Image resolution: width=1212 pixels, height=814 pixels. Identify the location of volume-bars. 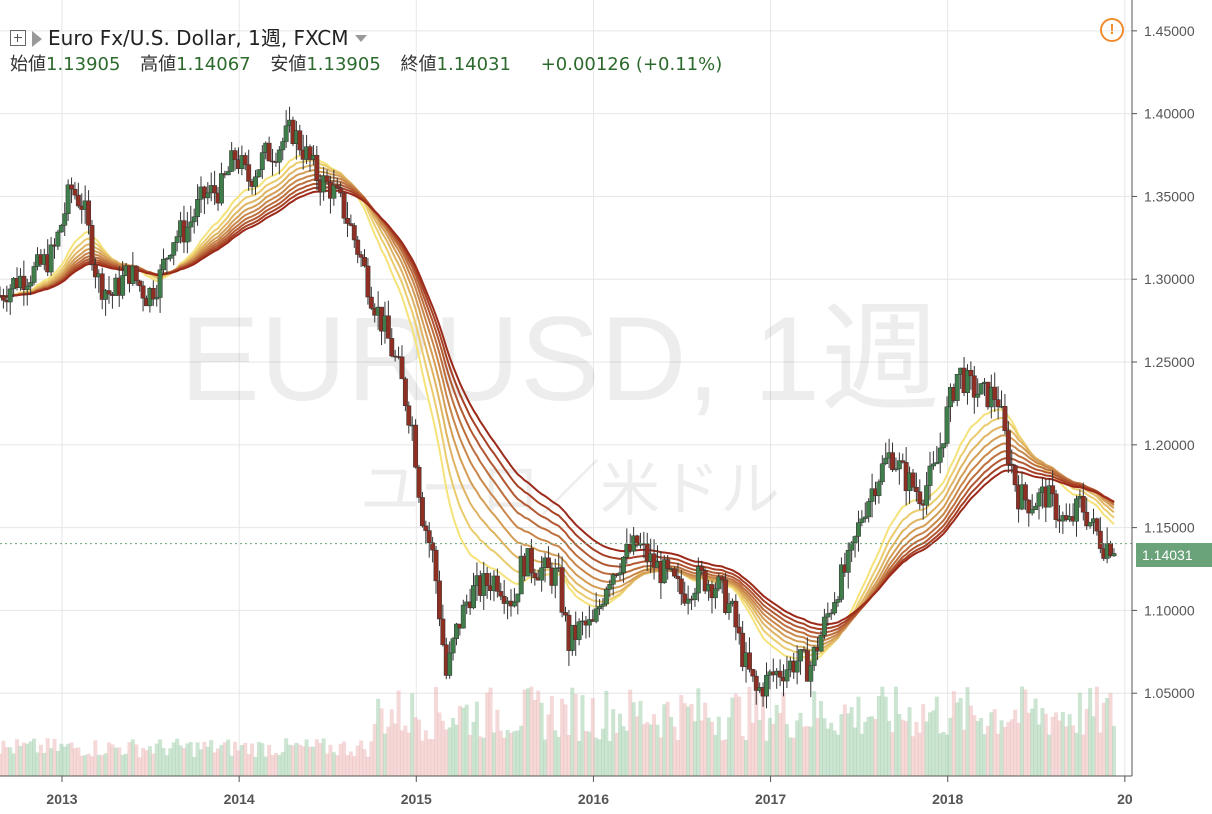
(558, 731).